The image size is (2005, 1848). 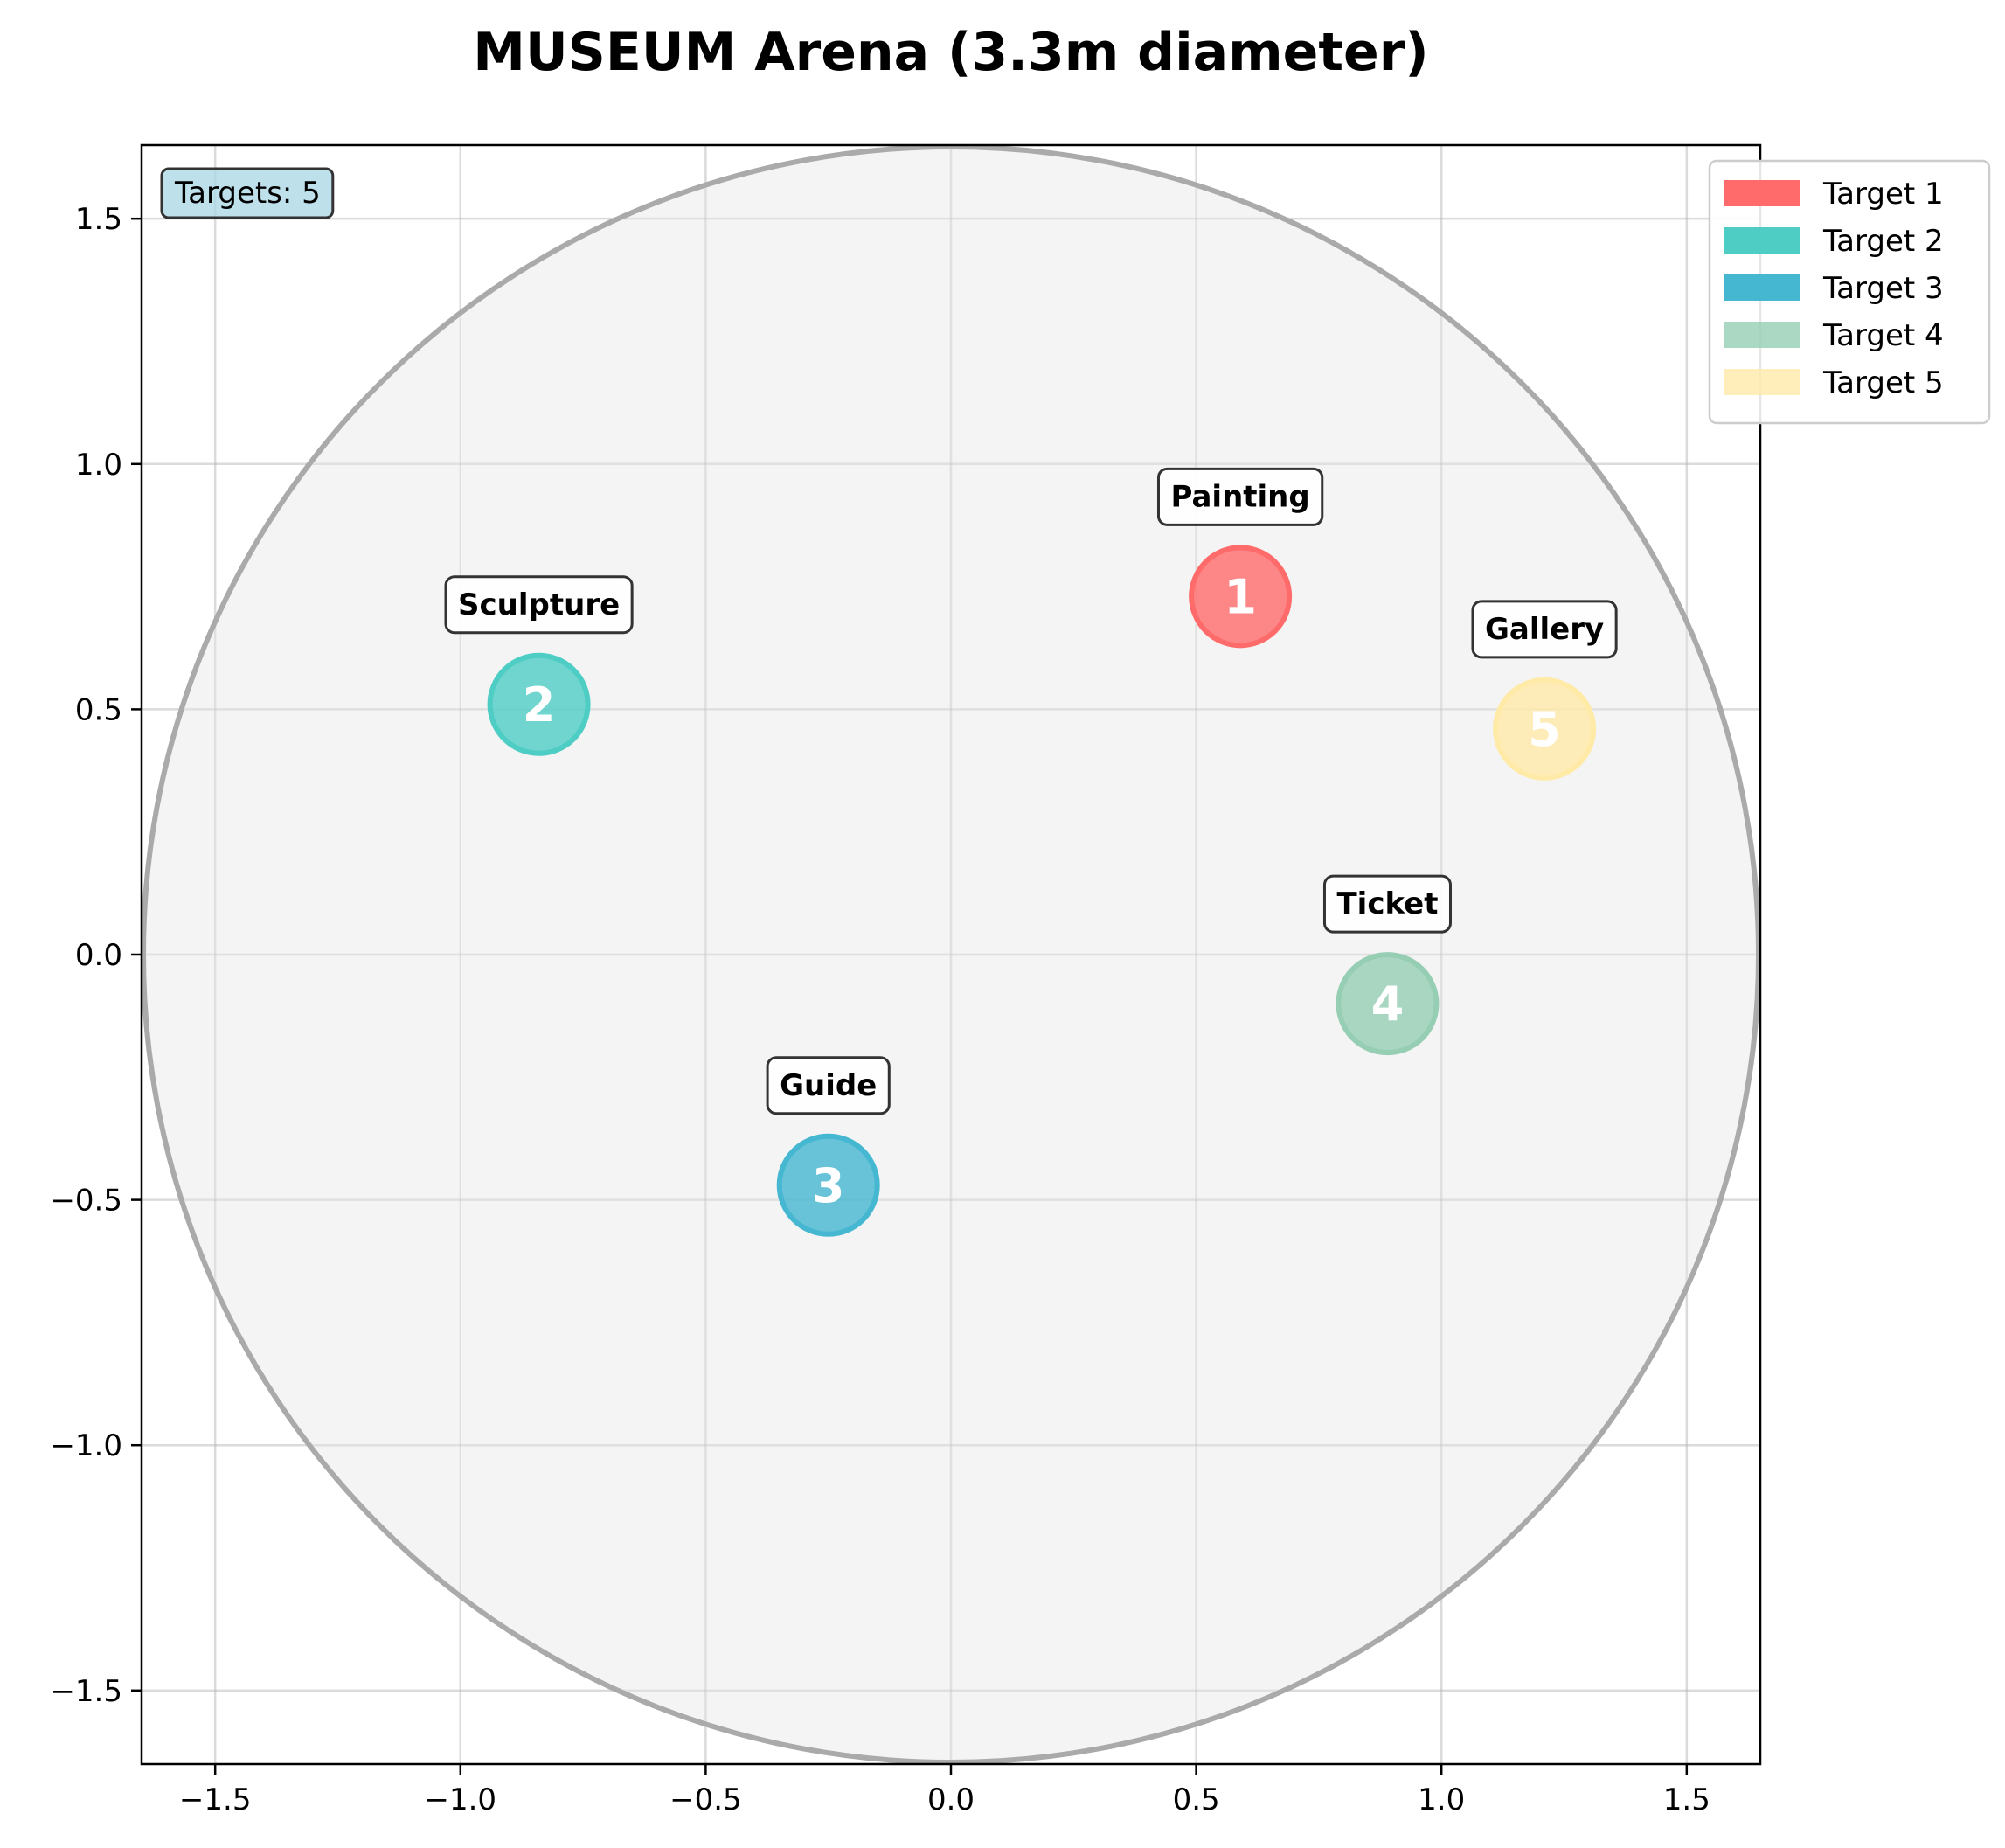 I want to click on target-3: 3 Guide, so click(x=828, y=1146).